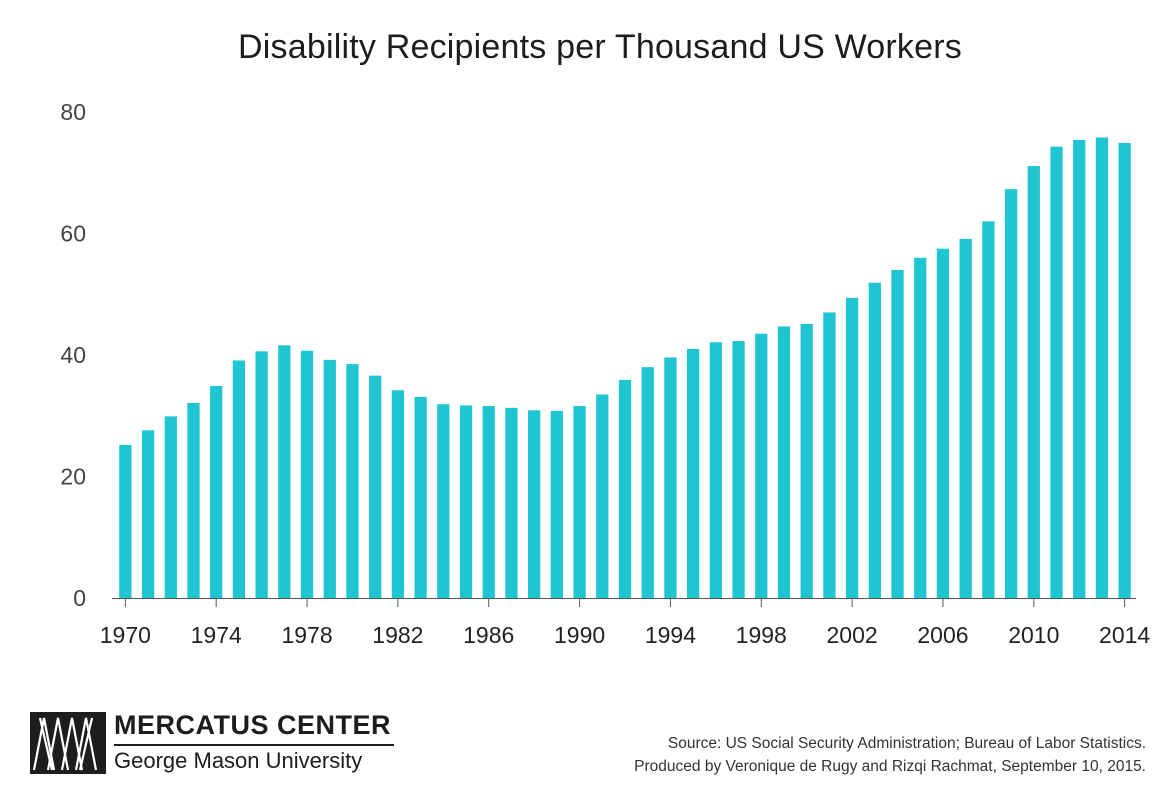  Describe the element at coordinates (1011, 393) in the screenshot. I see `bar-2009` at that location.